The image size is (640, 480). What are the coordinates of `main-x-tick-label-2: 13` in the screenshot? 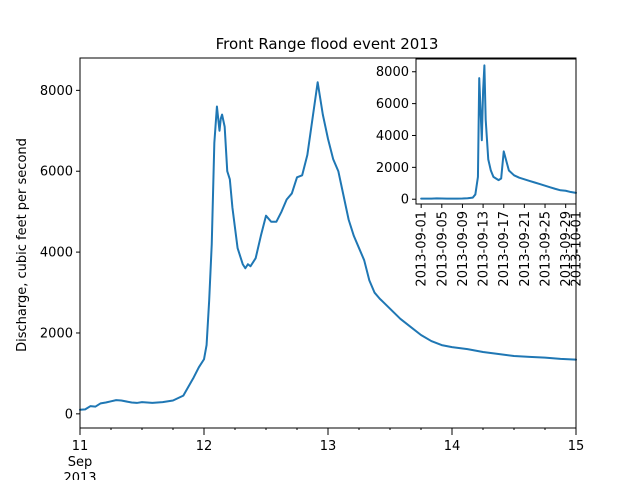 It's located at (328, 446).